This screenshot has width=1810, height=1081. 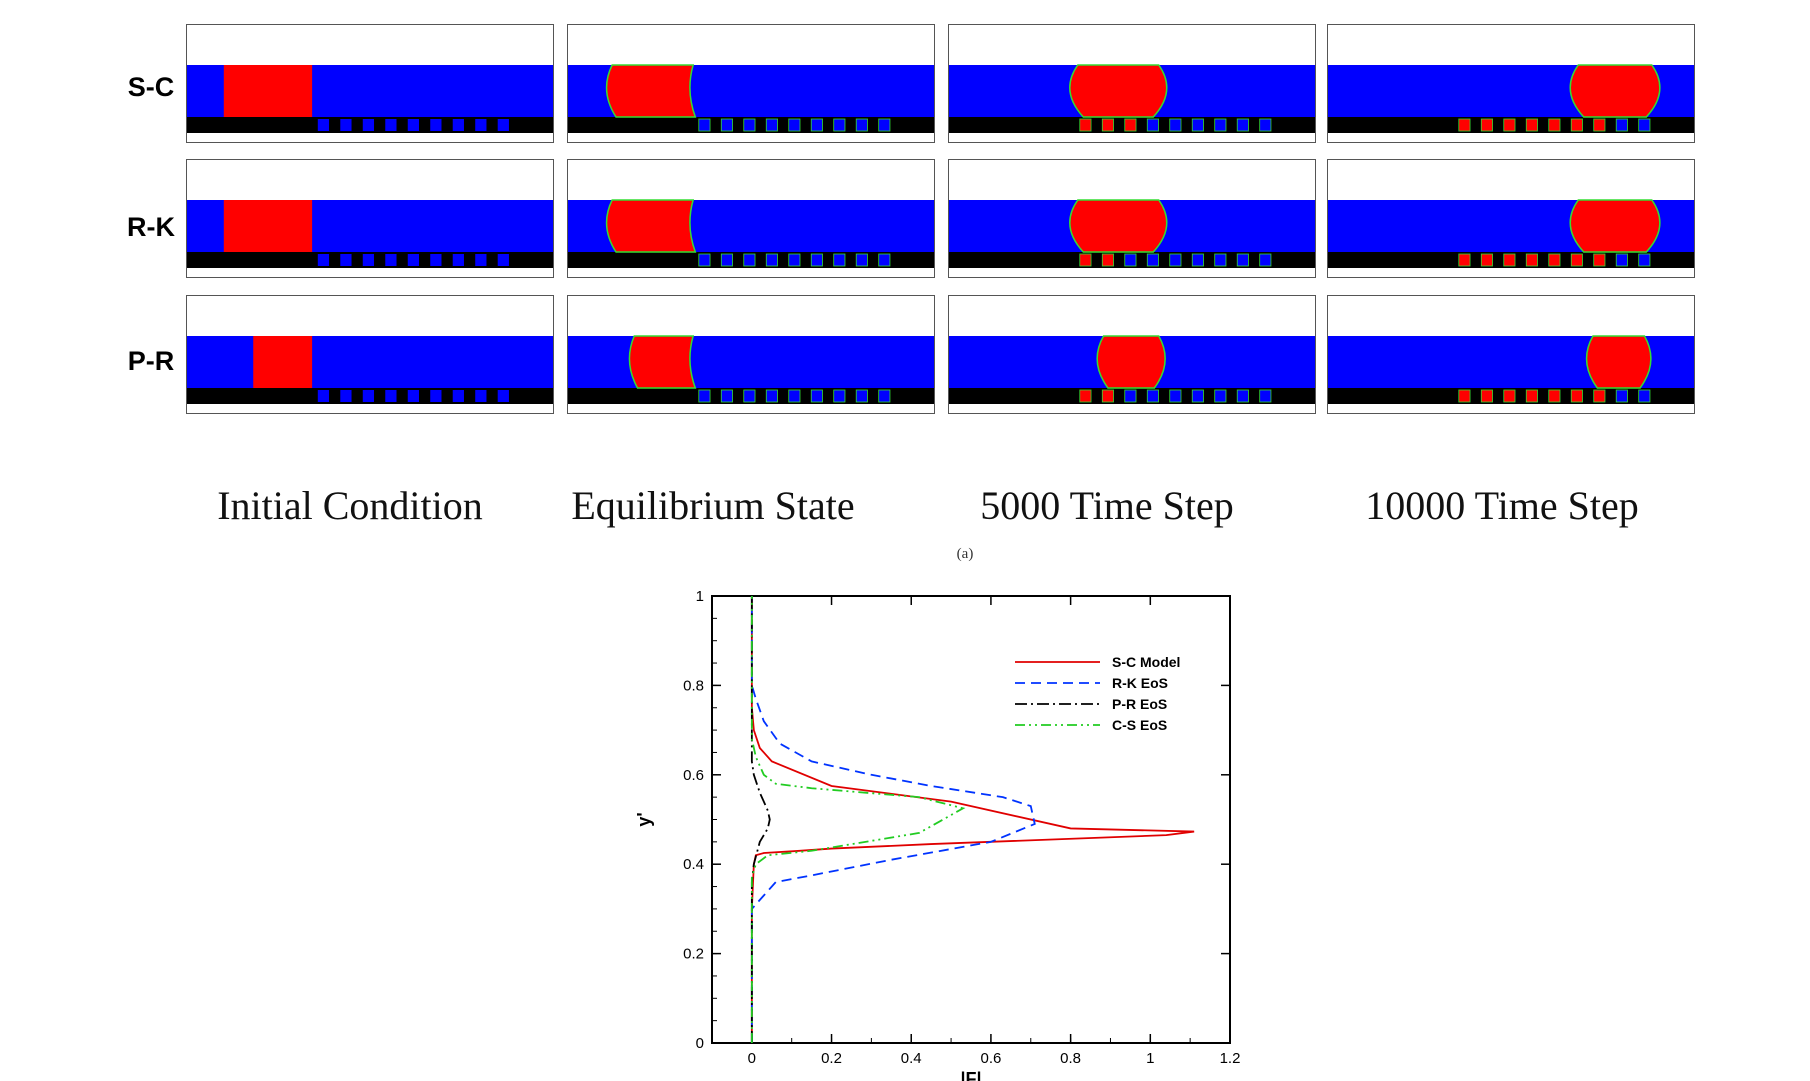 What do you see at coordinates (693, 685) in the screenshot?
I see `y-tick-label: 0.8` at bounding box center [693, 685].